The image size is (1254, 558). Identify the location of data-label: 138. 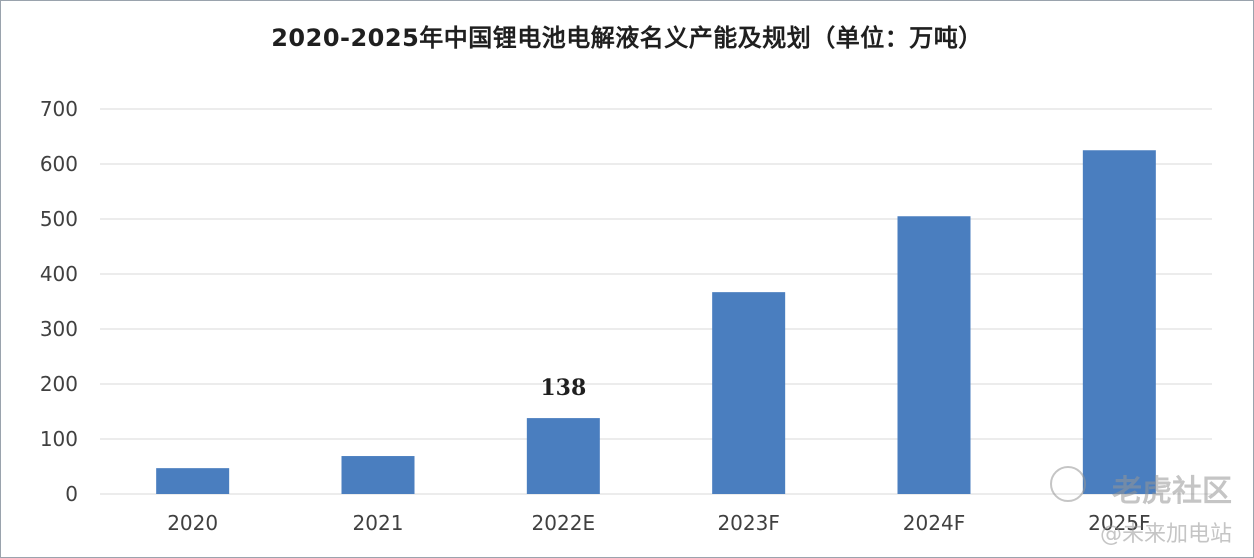
(563, 388).